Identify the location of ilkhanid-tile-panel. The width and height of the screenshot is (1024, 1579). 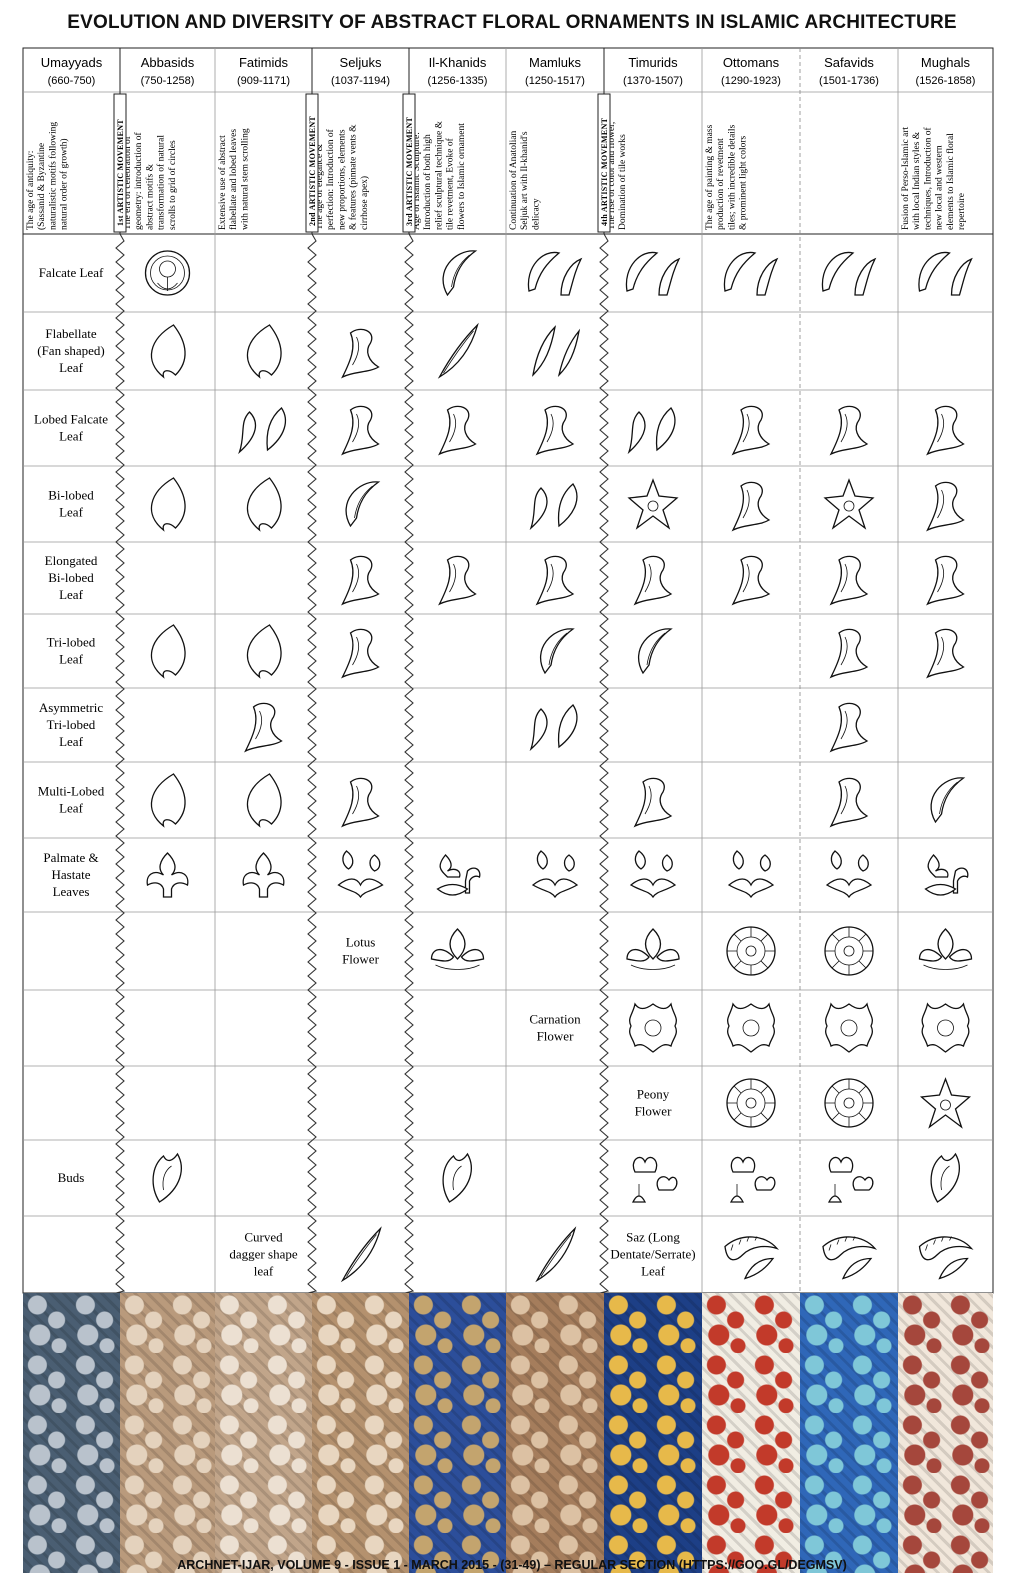
(457, 1433).